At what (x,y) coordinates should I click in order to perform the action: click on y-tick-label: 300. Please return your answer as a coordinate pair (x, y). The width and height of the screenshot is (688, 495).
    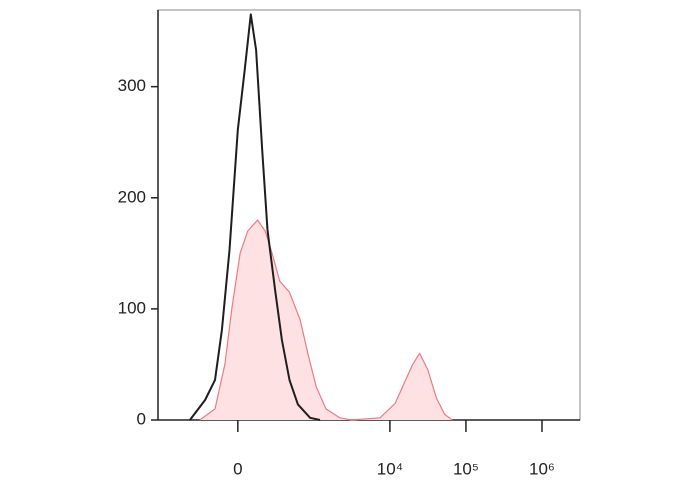
    Looking at the image, I should click on (132, 85).